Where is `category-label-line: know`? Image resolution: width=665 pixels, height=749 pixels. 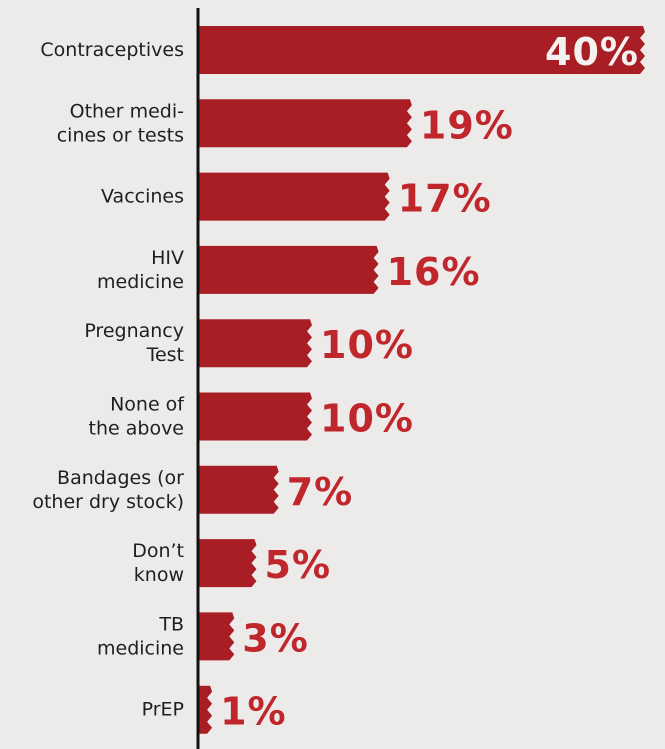 category-label-line: know is located at coordinates (159, 575).